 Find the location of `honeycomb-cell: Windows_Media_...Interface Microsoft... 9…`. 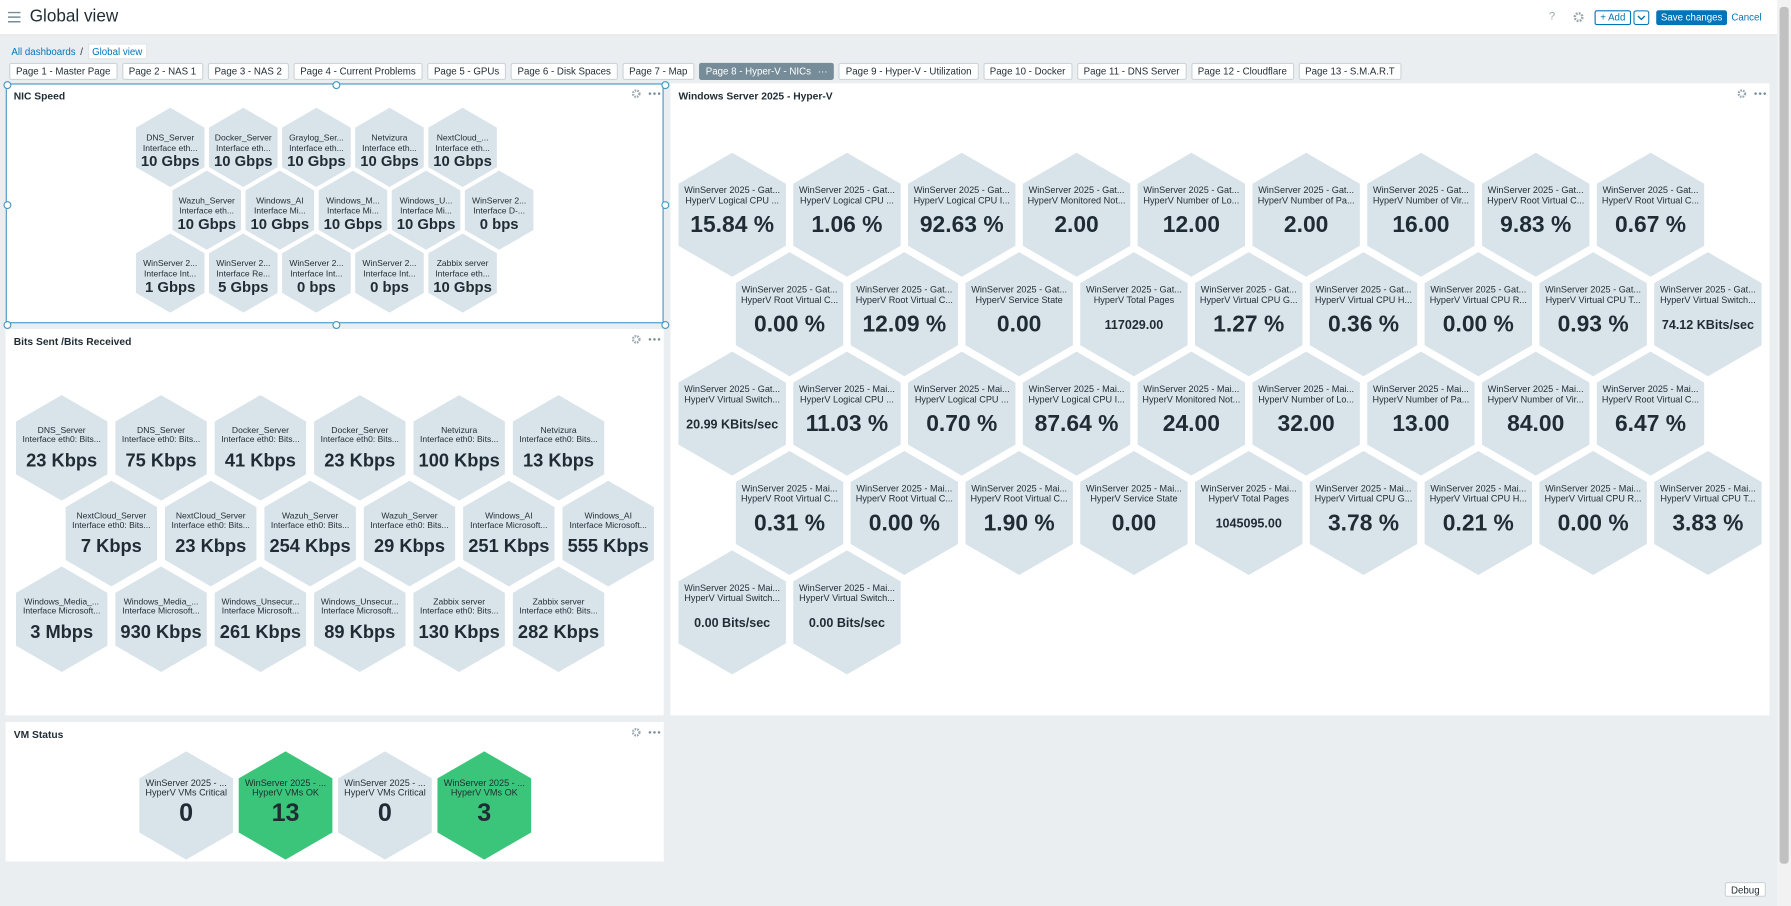

honeycomb-cell: Windows_Media_...Interface Microsoft... 9… is located at coordinates (161, 619).